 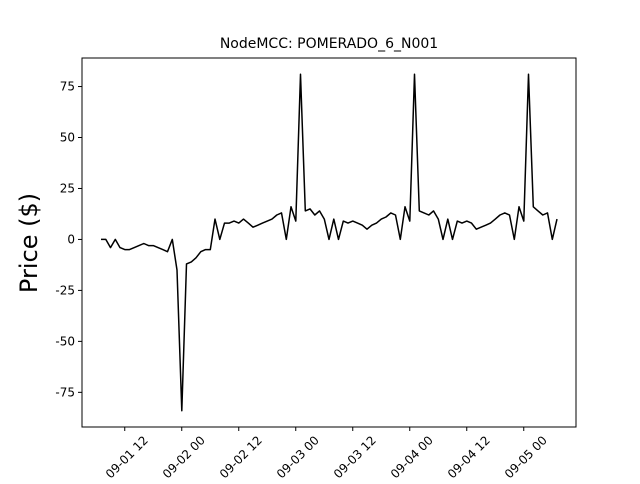 What do you see at coordinates (65, 392) in the screenshot?
I see `y-tick-label: -75` at bounding box center [65, 392].